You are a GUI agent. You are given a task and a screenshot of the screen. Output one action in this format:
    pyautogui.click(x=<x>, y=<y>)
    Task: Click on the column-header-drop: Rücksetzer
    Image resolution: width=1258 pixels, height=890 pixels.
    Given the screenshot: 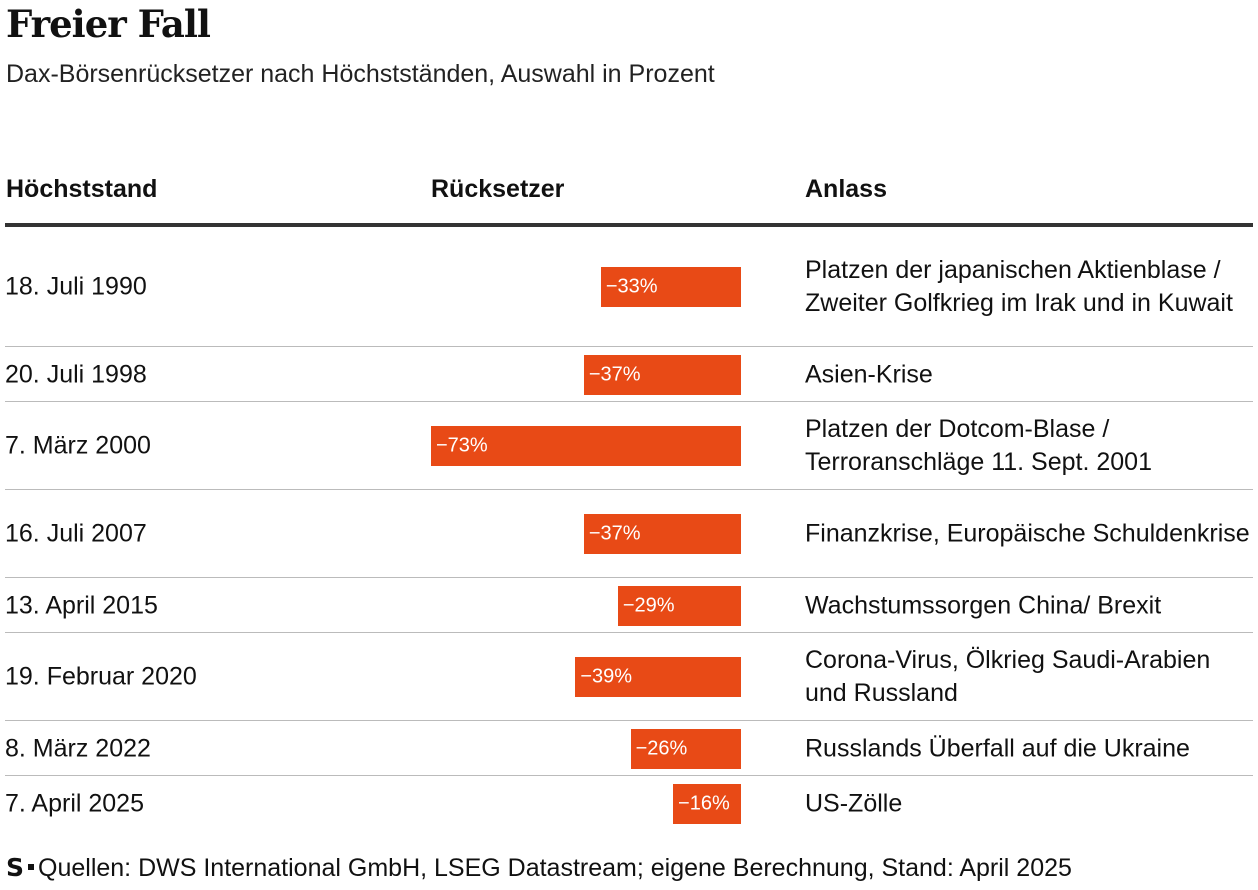 What is the action you would take?
    pyautogui.click(x=498, y=189)
    